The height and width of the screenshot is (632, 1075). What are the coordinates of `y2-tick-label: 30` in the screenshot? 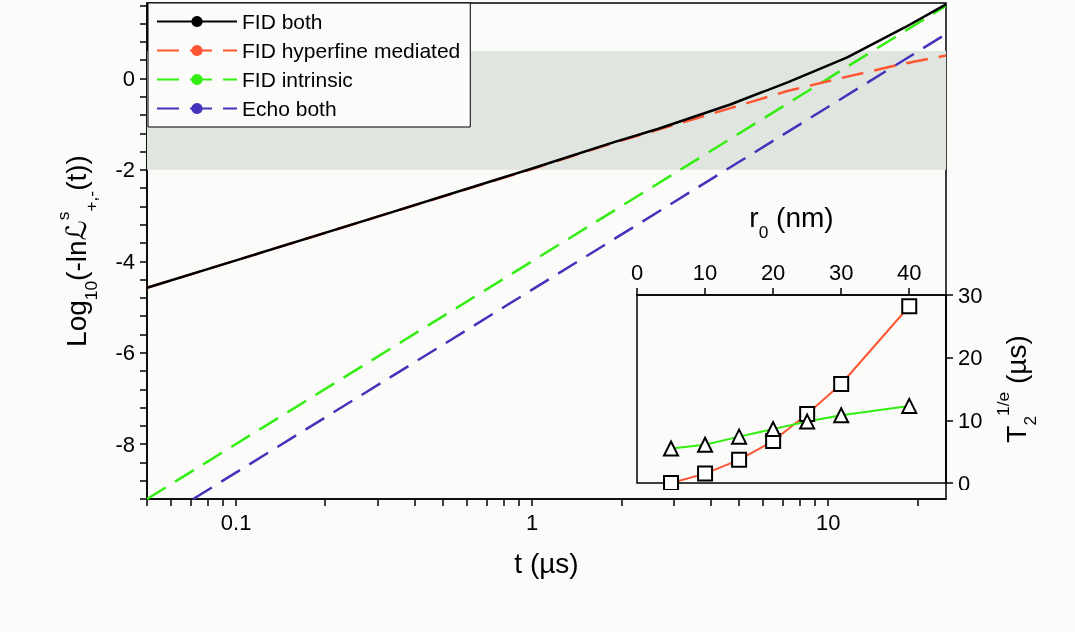 It's located at (970, 295).